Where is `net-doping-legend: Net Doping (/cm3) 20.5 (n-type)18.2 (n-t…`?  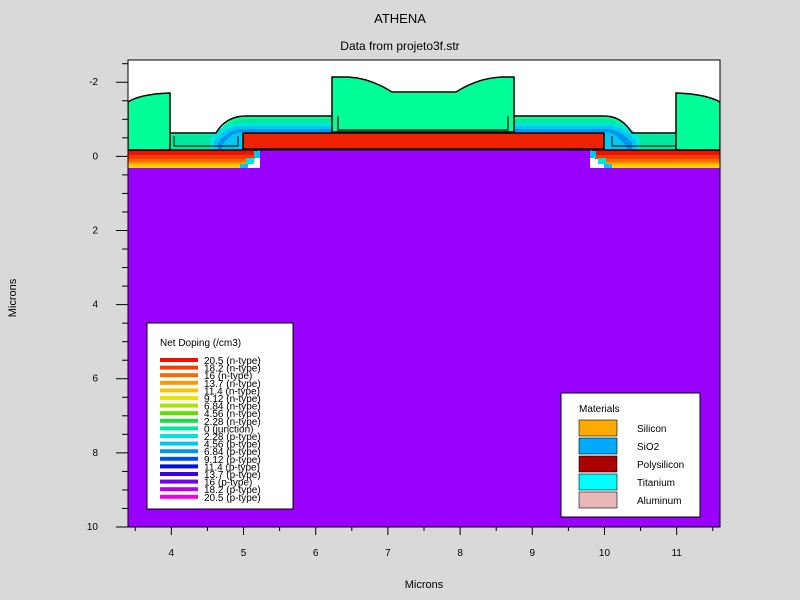
net-doping-legend: Net Doping (/cm3) 20.5 (n-type)18.2 (n-t… is located at coordinates (220, 416).